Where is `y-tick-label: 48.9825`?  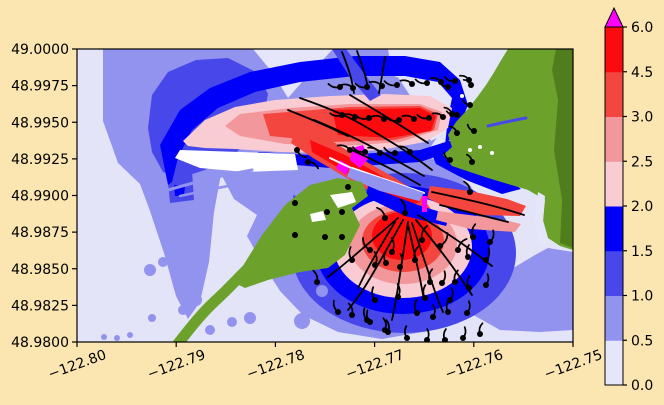 y-tick-label: 48.9825 is located at coordinates (40, 306).